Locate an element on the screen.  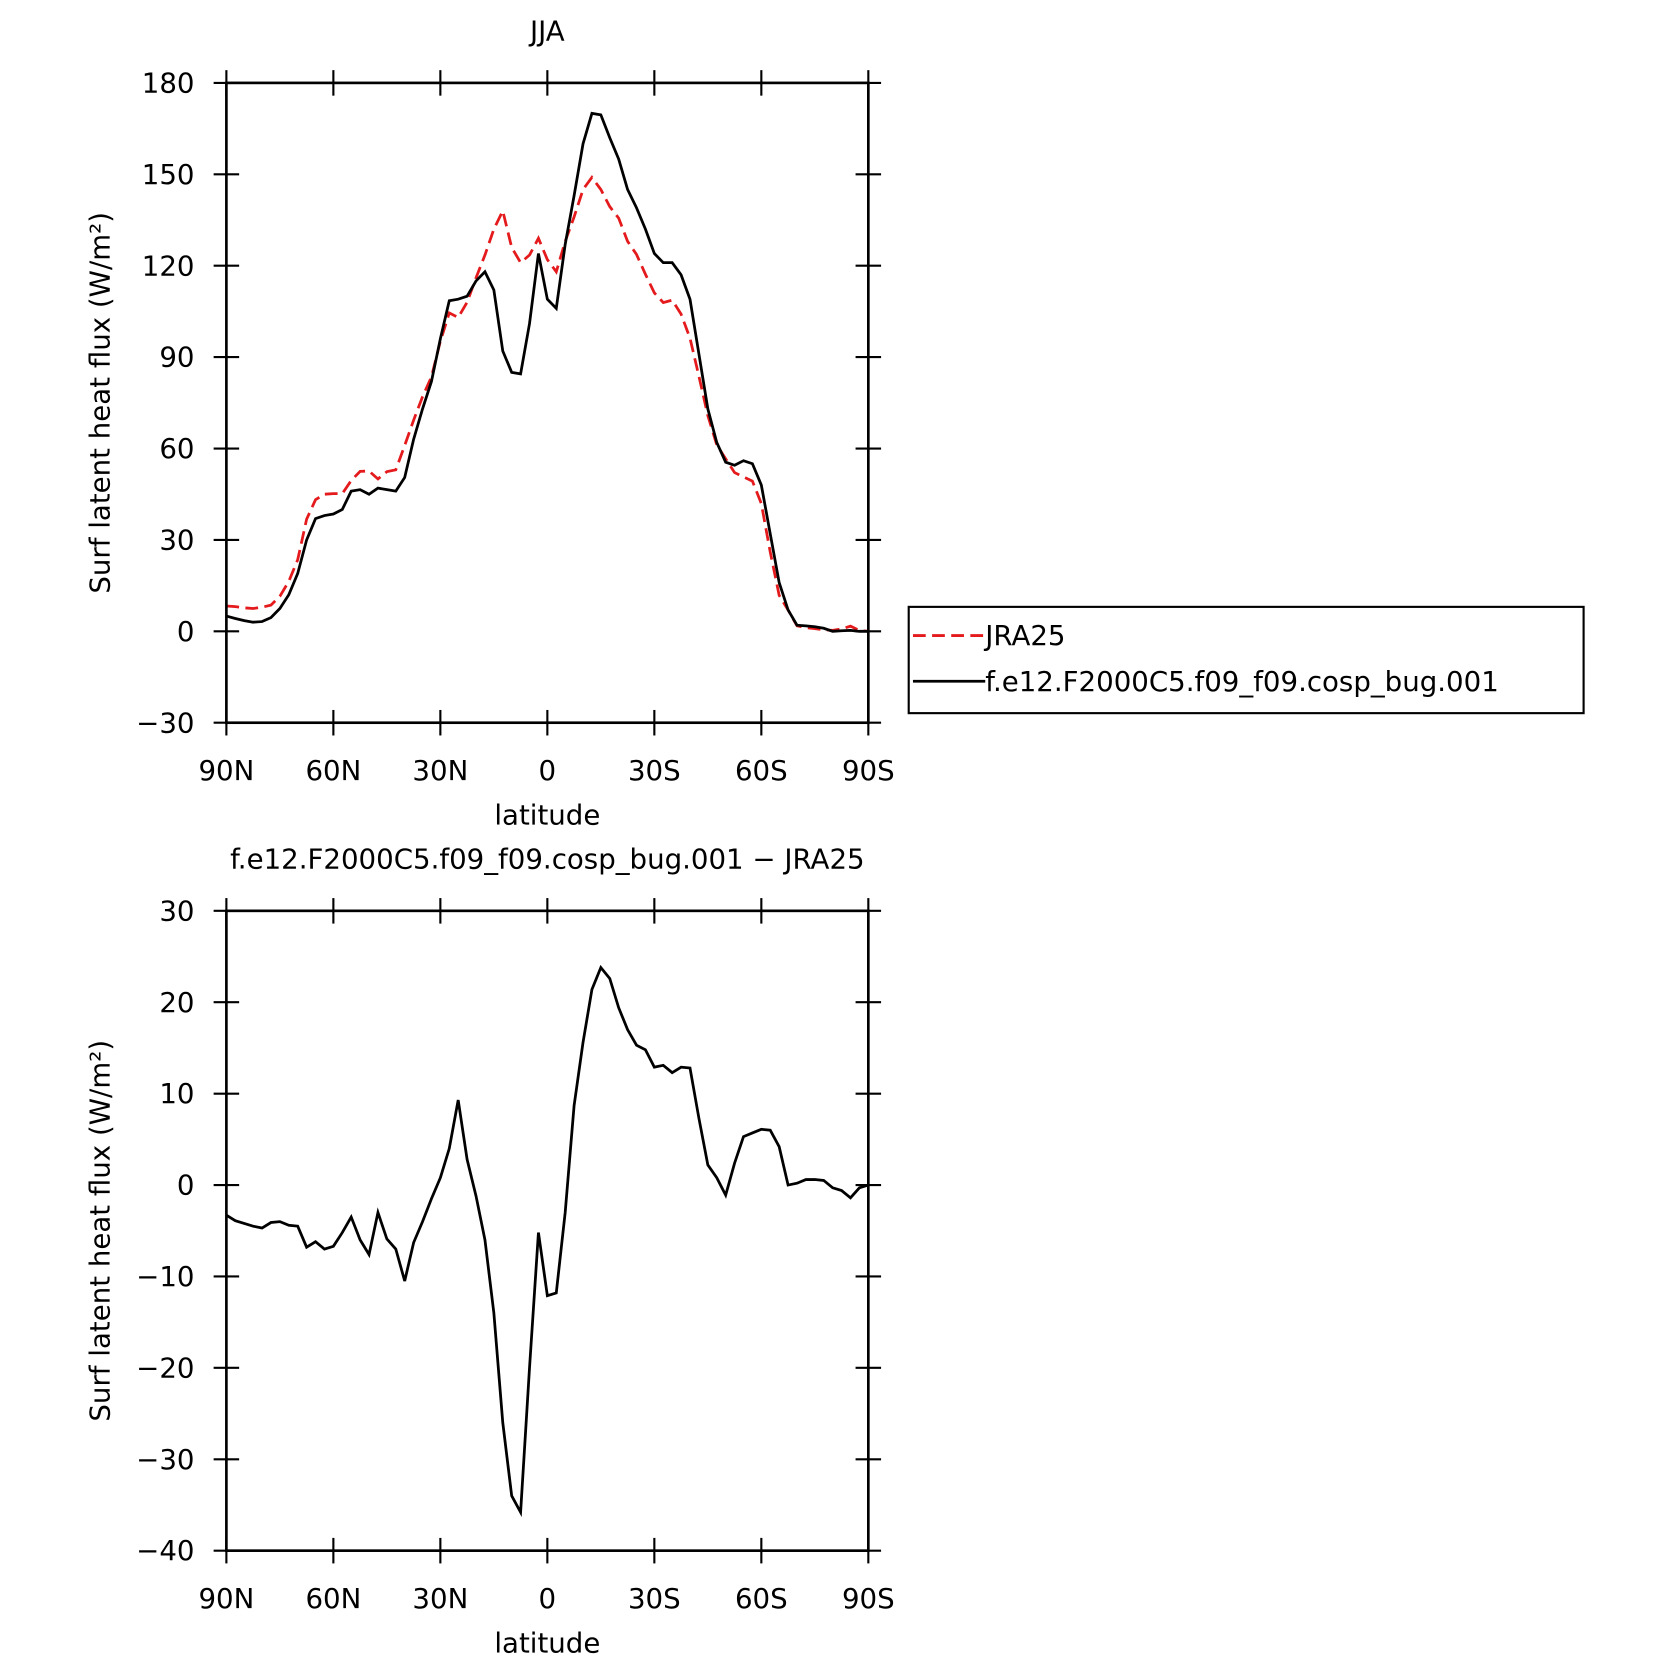
legend-label: JRA25 is located at coordinates (1024, 635).